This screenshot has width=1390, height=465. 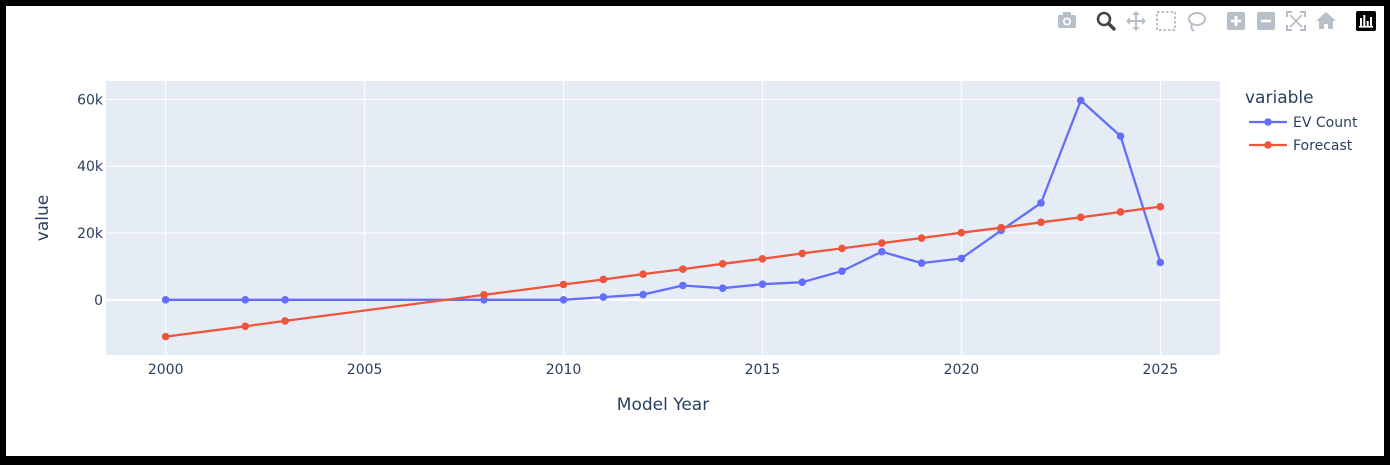 I want to click on legend-label: Forecast, so click(x=1323, y=146).